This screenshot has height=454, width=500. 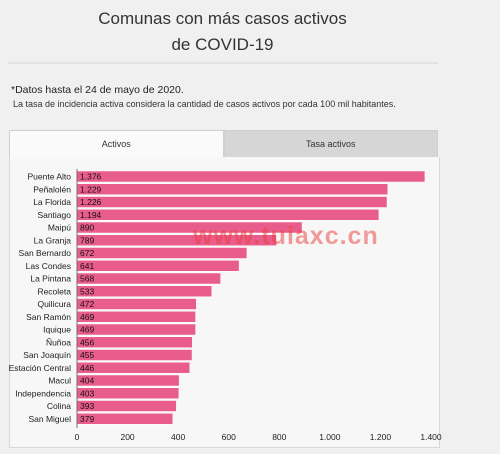 What do you see at coordinates (50, 279) in the screenshot?
I see `category-label: La Pintana` at bounding box center [50, 279].